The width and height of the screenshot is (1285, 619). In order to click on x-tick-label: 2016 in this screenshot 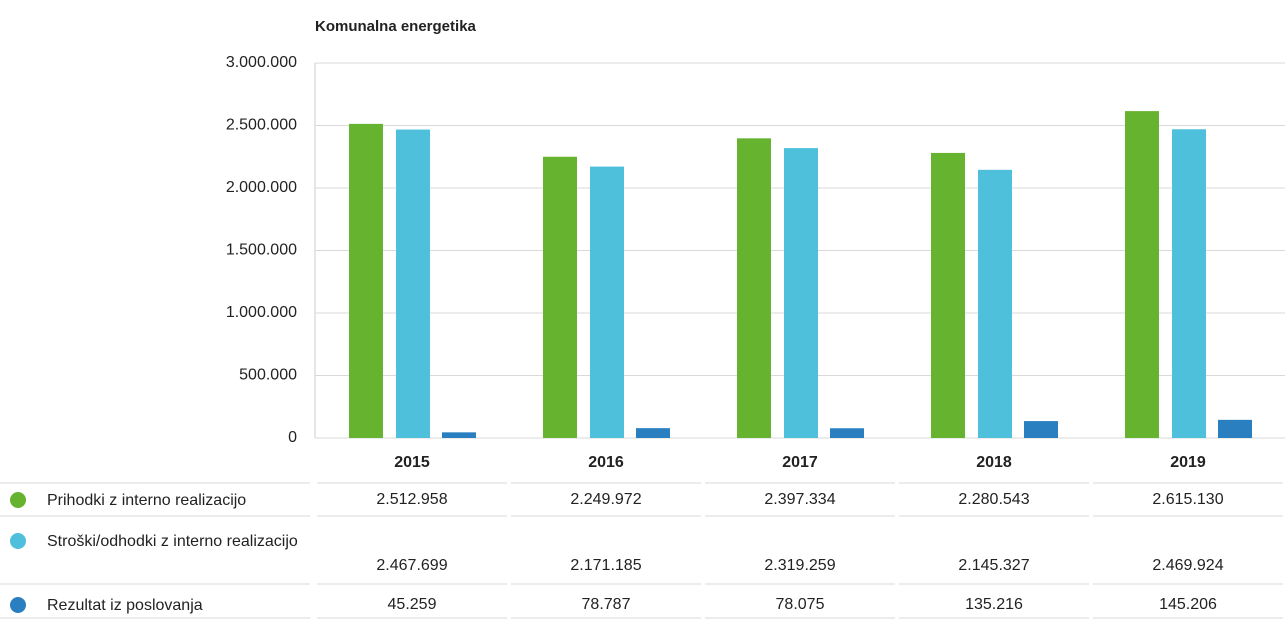, I will do `click(606, 462)`.